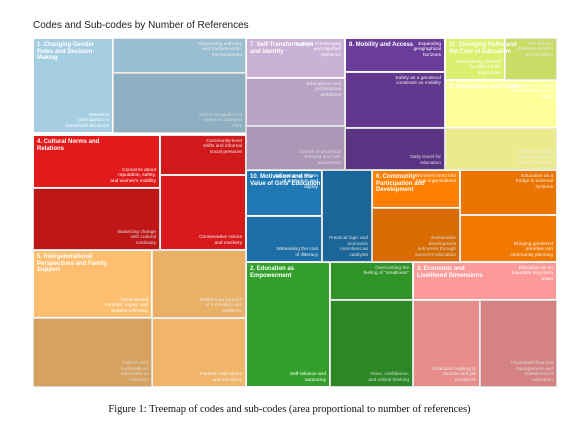 This screenshot has height=443, width=579. Describe the element at coordinates (282, 48) in the screenshot. I see `group-title: 7. Self-Transformation and Identity` at that location.